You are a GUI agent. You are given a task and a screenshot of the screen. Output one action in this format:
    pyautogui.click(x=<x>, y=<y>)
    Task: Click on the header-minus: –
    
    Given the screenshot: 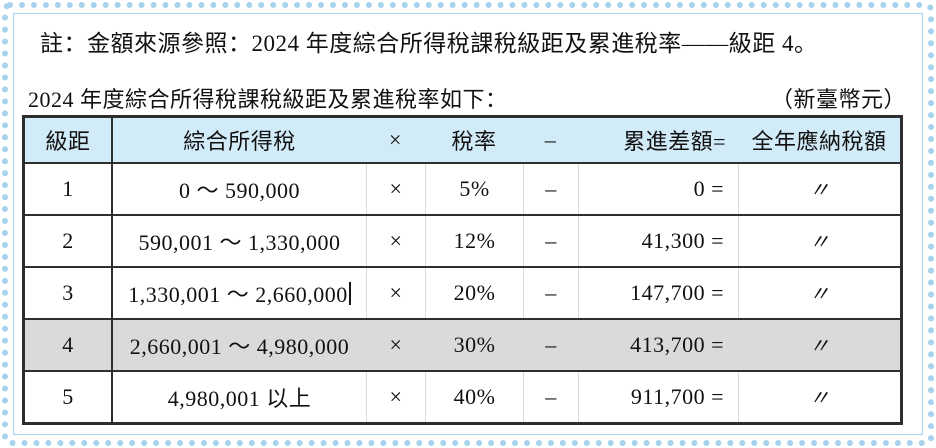 What is the action you would take?
    pyautogui.click(x=550, y=139)
    